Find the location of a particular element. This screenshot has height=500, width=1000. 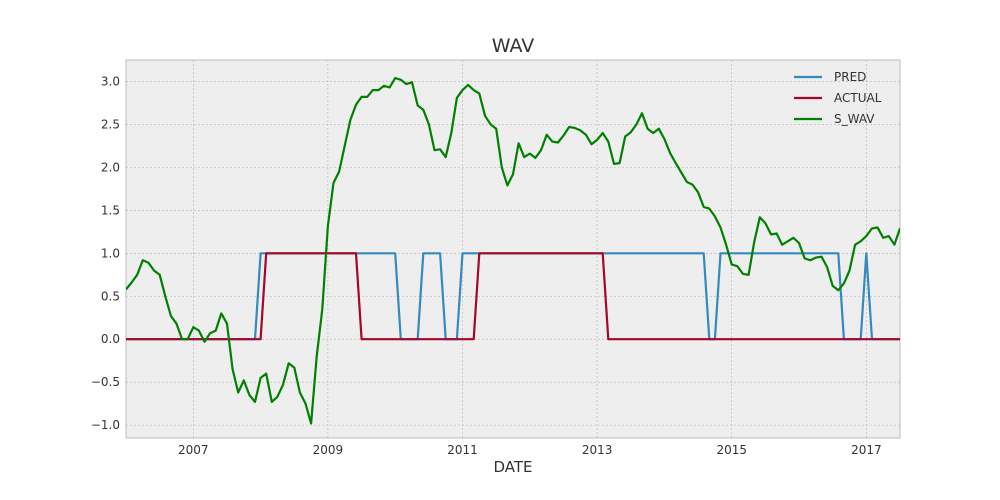

x-tick-label: 2007 is located at coordinates (193, 450).